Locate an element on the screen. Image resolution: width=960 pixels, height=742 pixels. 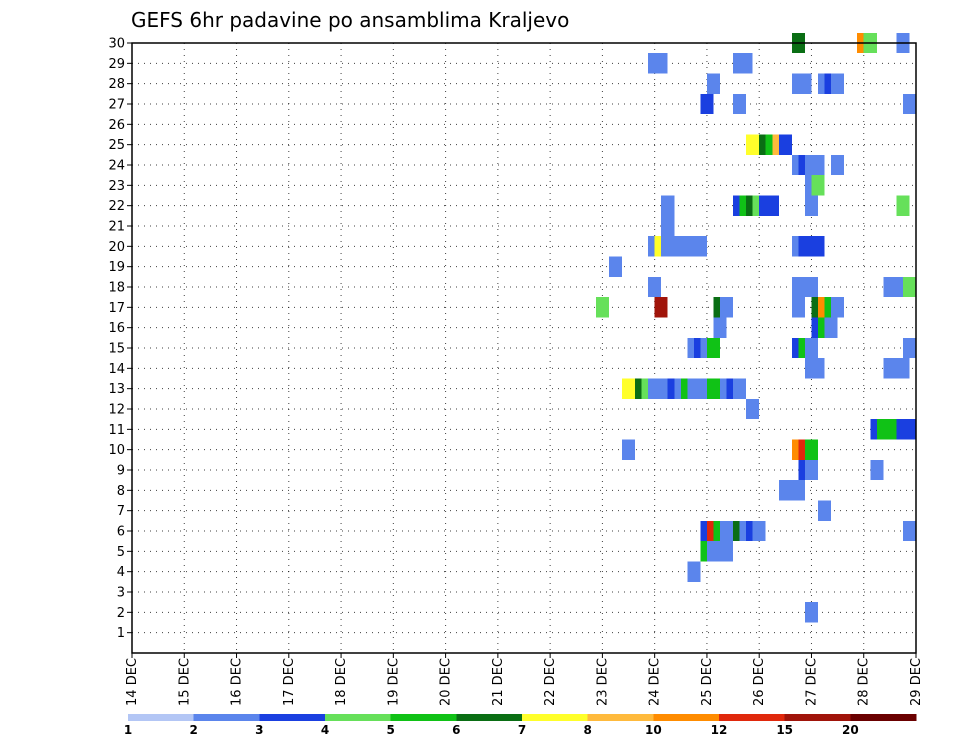
y-tick-label: 5 is located at coordinates (121, 552).